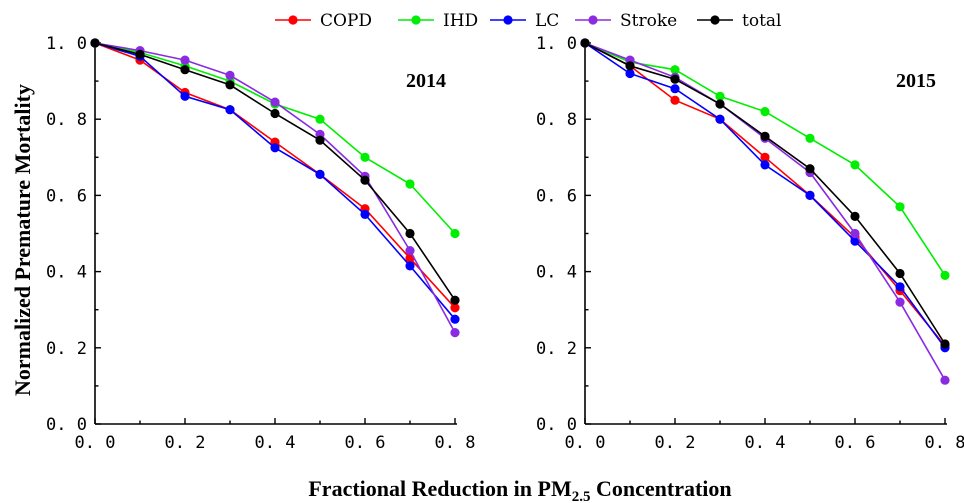 The image size is (964, 503). What do you see at coordinates (323, 21) in the screenshot?
I see `legend-item-copd: COPD` at bounding box center [323, 21].